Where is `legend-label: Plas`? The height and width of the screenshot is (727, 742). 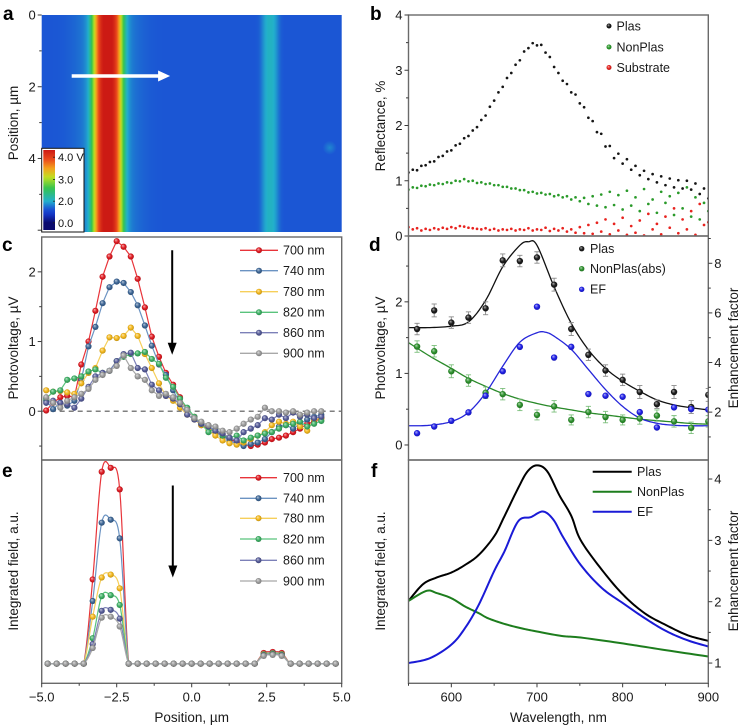 legend-label: Plas is located at coordinates (602, 249).